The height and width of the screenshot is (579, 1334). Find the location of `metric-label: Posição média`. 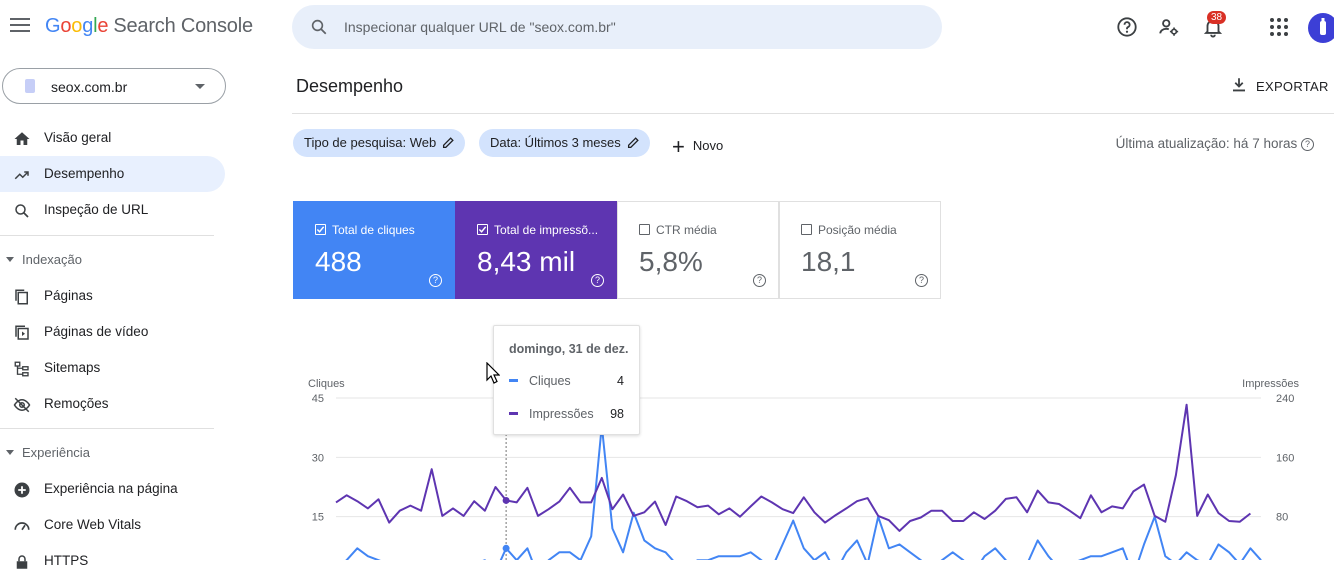

metric-label: Posição média is located at coordinates (857, 230).